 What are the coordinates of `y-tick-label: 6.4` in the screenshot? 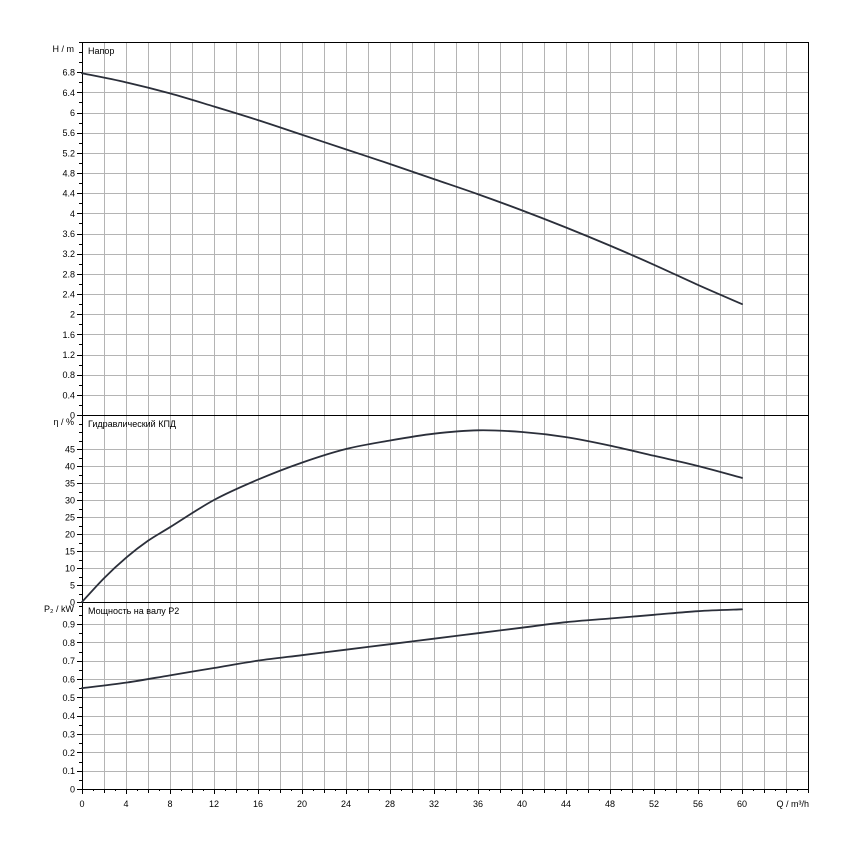 It's located at (68, 93).